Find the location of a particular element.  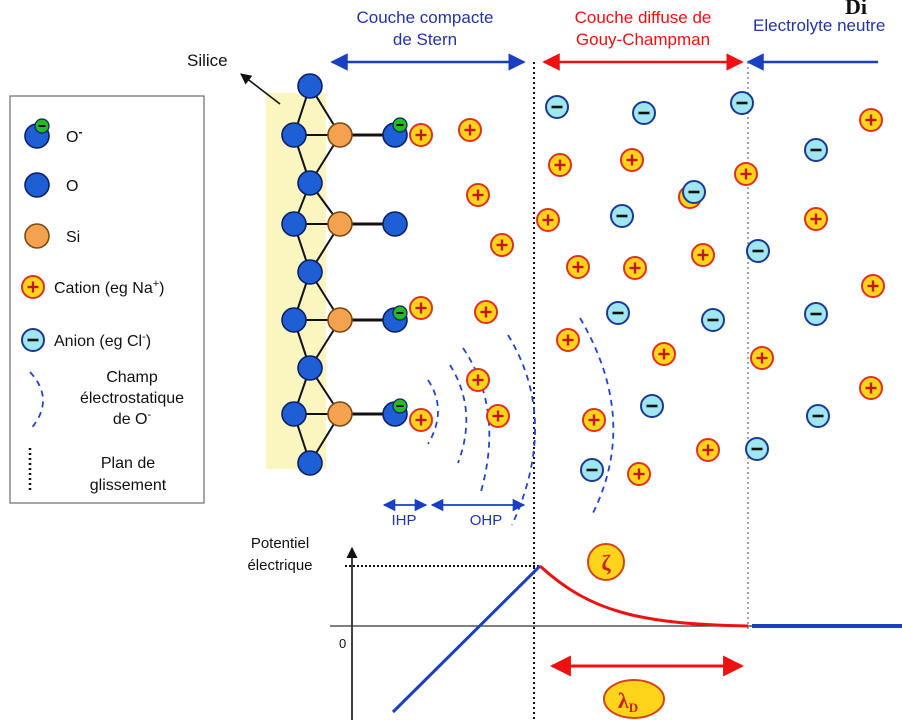

silica-label: Silice is located at coordinates (207, 60).